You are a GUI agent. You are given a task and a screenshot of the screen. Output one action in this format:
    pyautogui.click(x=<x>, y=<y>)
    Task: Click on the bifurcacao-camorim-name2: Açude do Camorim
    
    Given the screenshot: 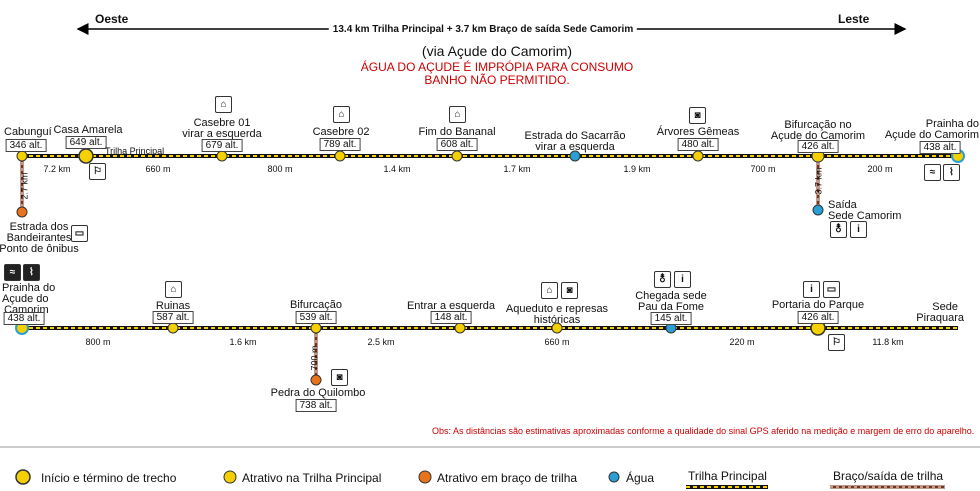 What is the action you would take?
    pyautogui.click(x=818, y=136)
    